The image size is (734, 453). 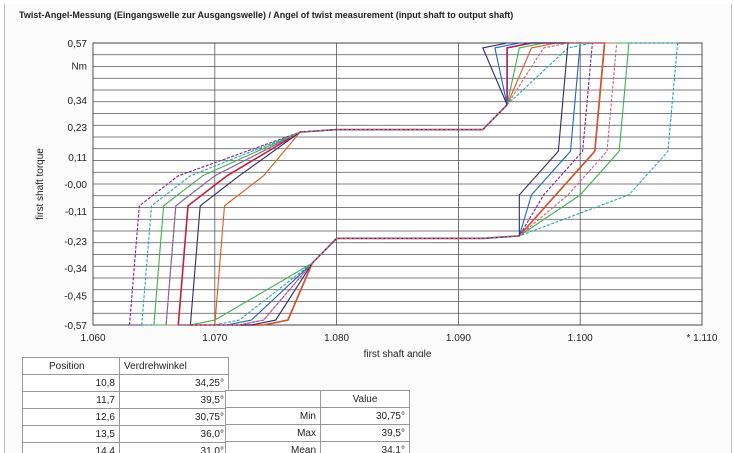 What do you see at coordinates (79, 66) in the screenshot?
I see `y-tick-label: Nm` at bounding box center [79, 66].